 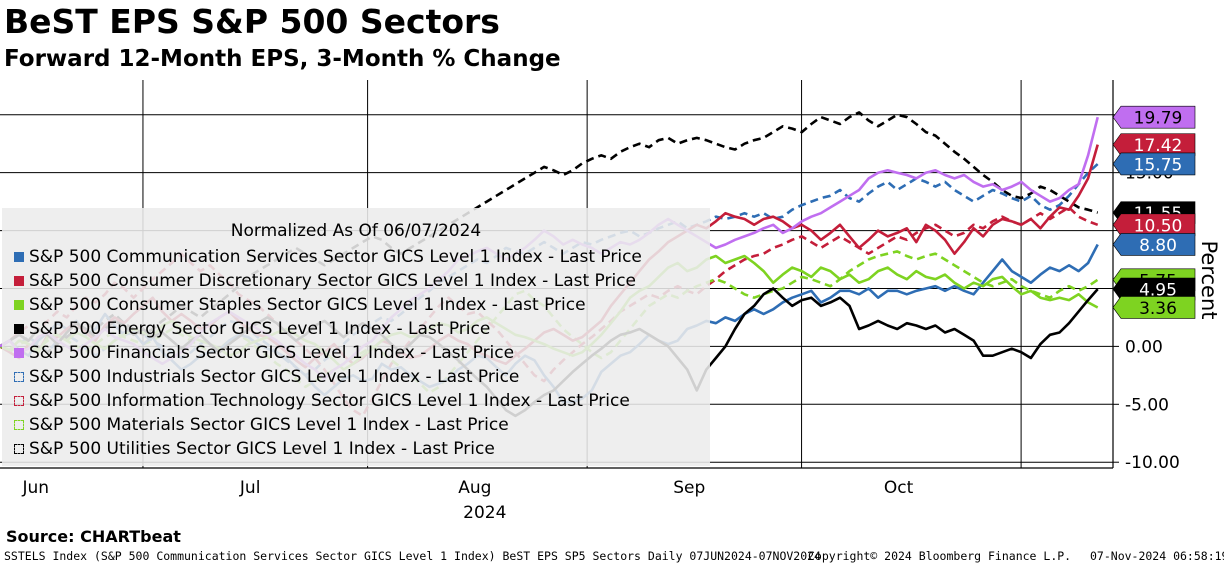 What do you see at coordinates (1158, 226) in the screenshot?
I see `value-label-text: 10.50` at bounding box center [1158, 226].